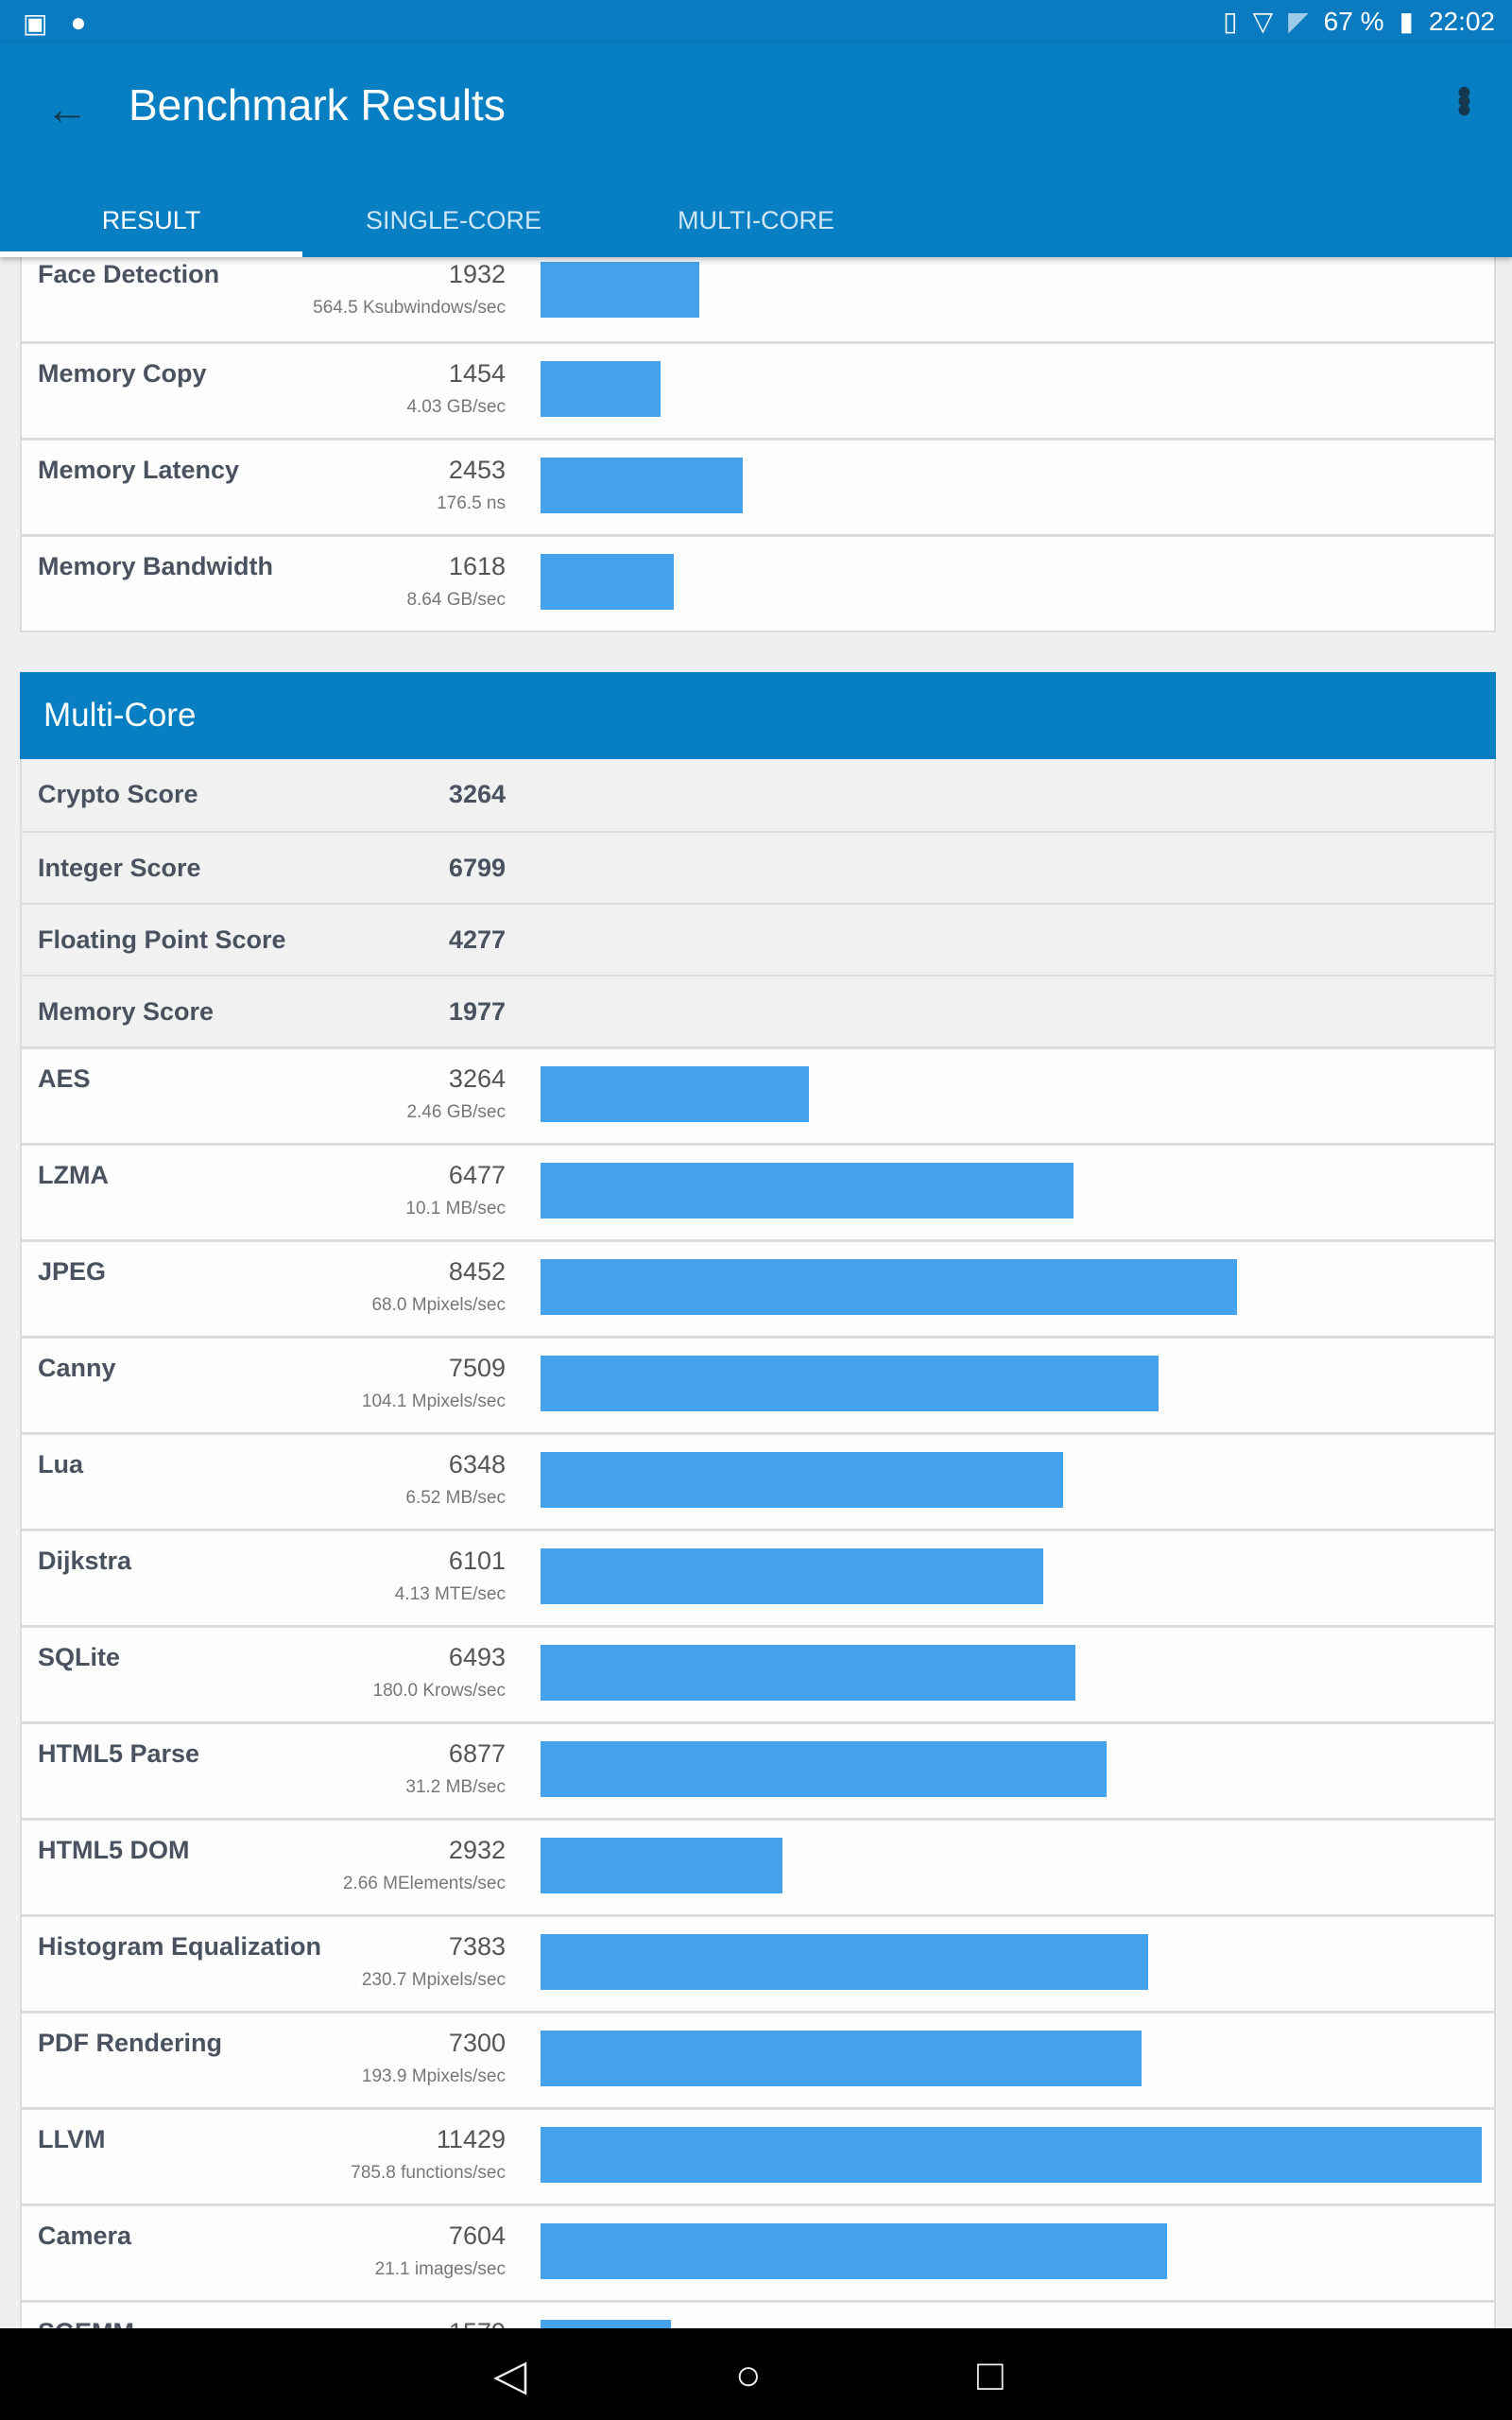  I want to click on battery-icon: ▮, so click(1406, 22).